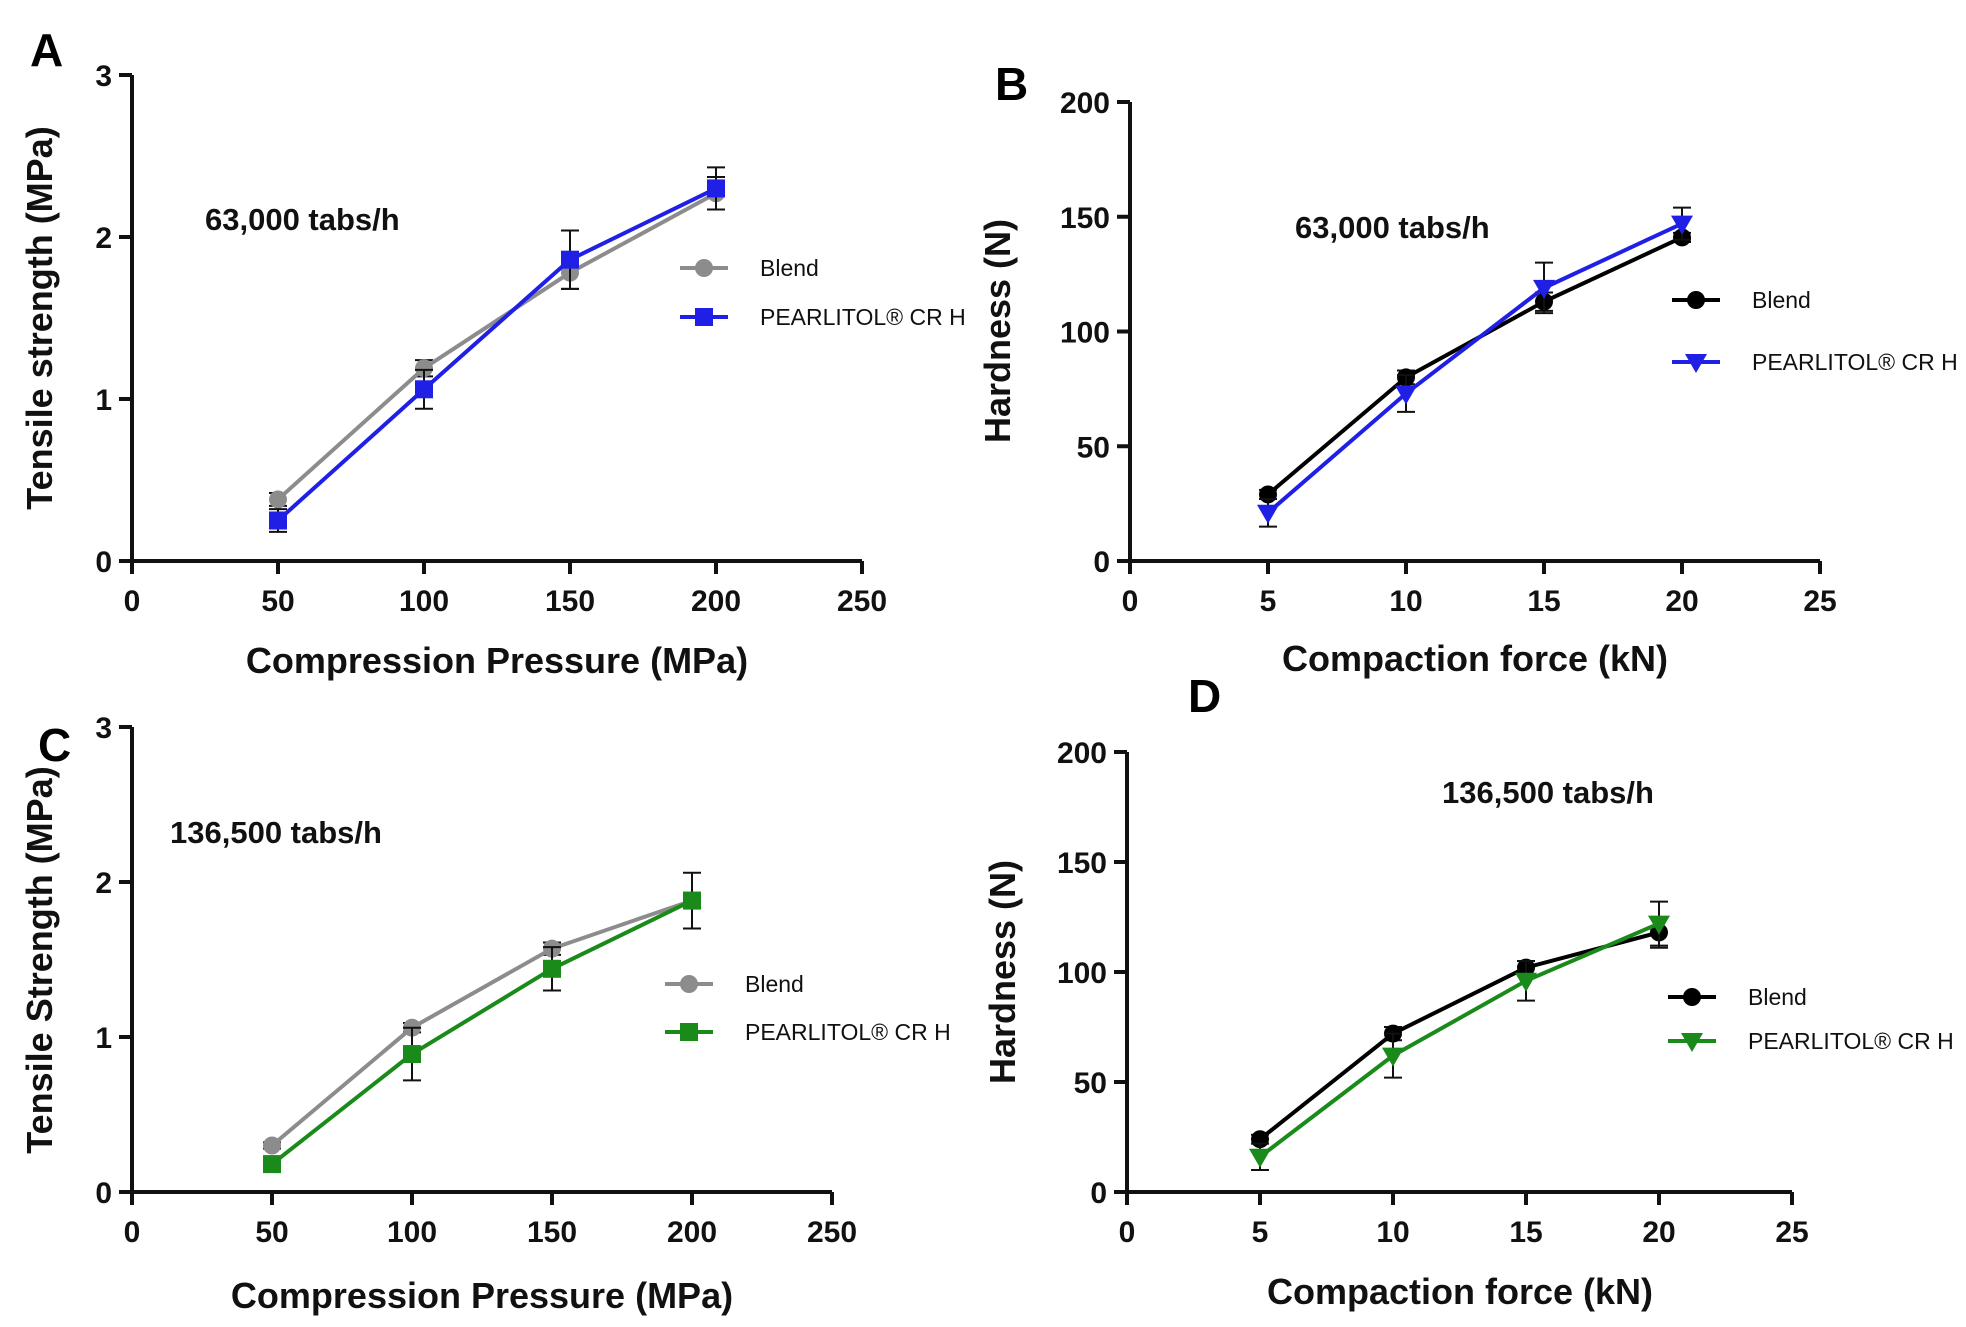 The image size is (1966, 1327). Describe the element at coordinates (497, 660) in the screenshot. I see `panel-a-x-axis-title: Compression Pressure (MPa)` at that location.